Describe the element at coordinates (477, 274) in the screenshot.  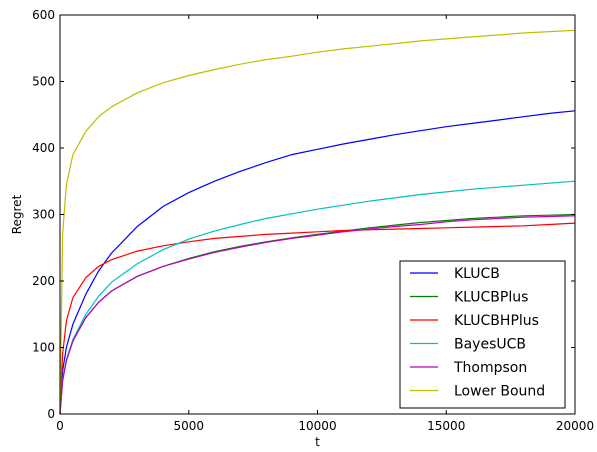
I see `legend-entry-label: KLUCB` at that location.